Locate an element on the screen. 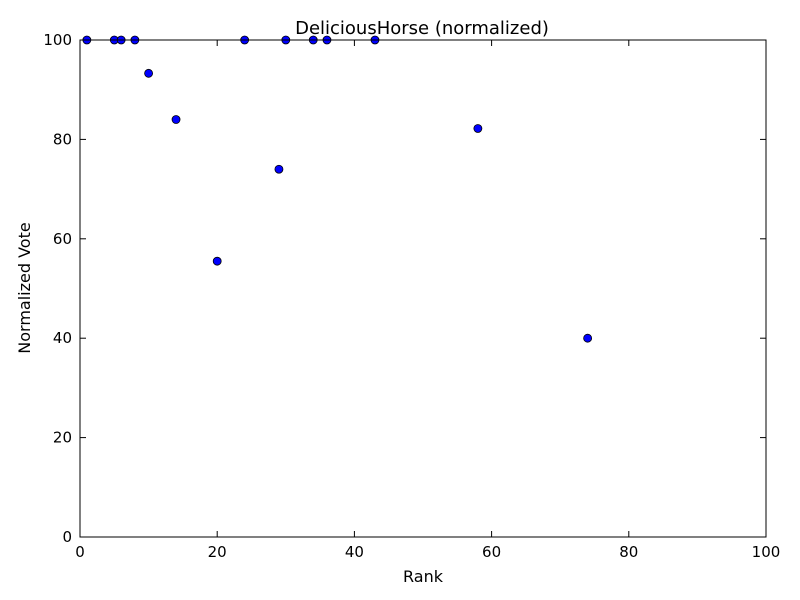  x-tick-label: 80 is located at coordinates (628, 552).